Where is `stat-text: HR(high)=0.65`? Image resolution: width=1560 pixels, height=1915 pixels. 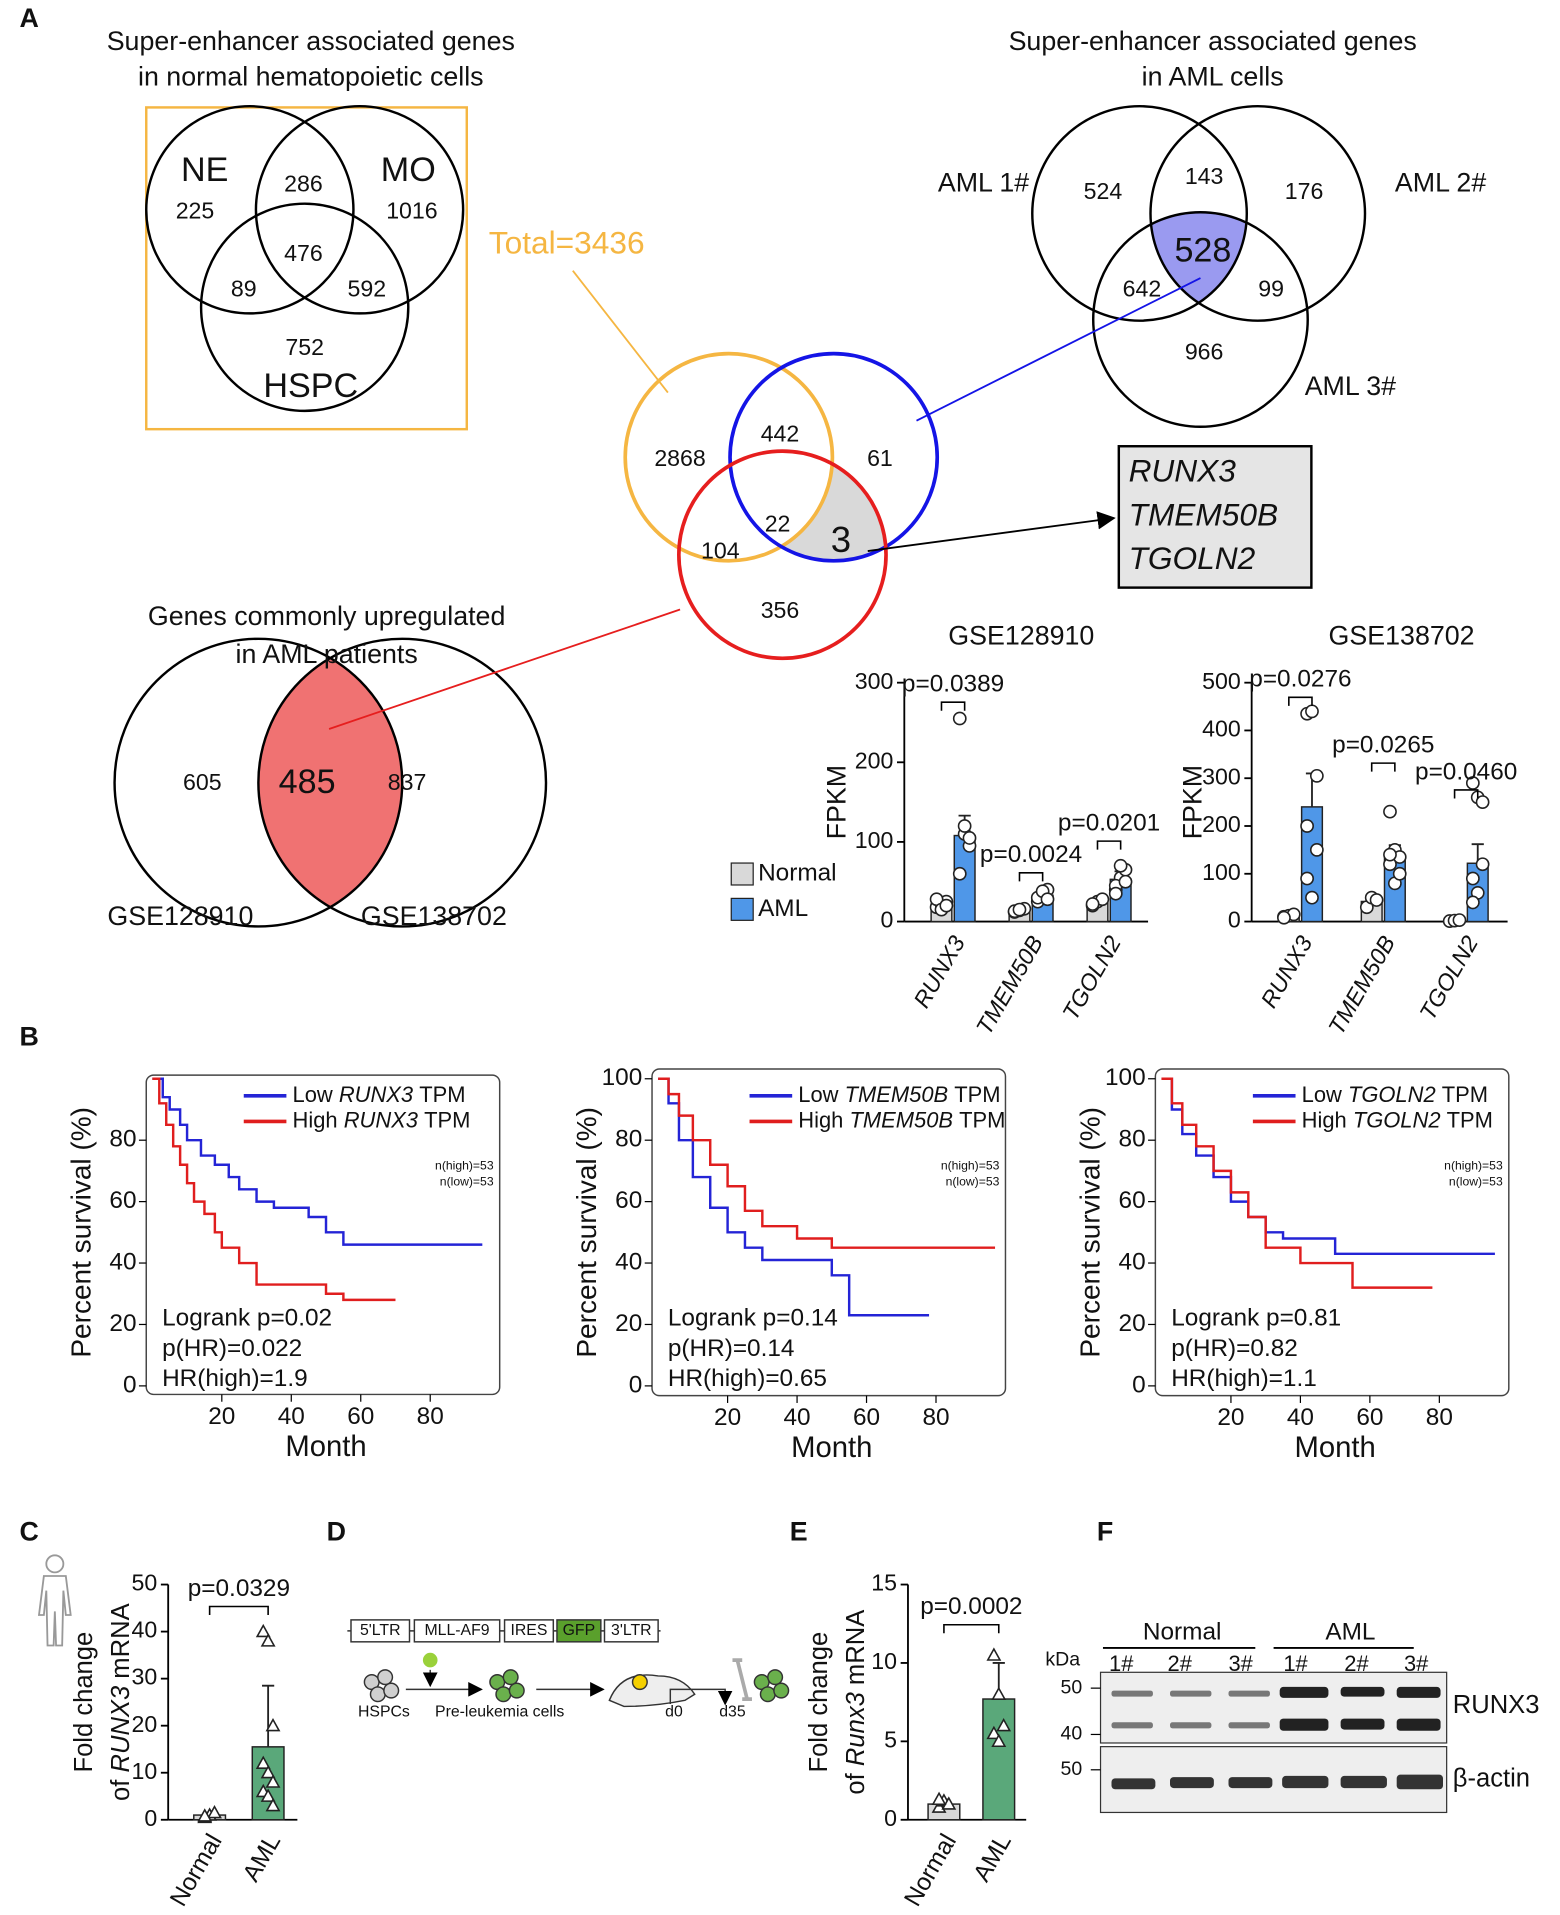
stat-text: HR(high)=0.65 is located at coordinates (747, 1378).